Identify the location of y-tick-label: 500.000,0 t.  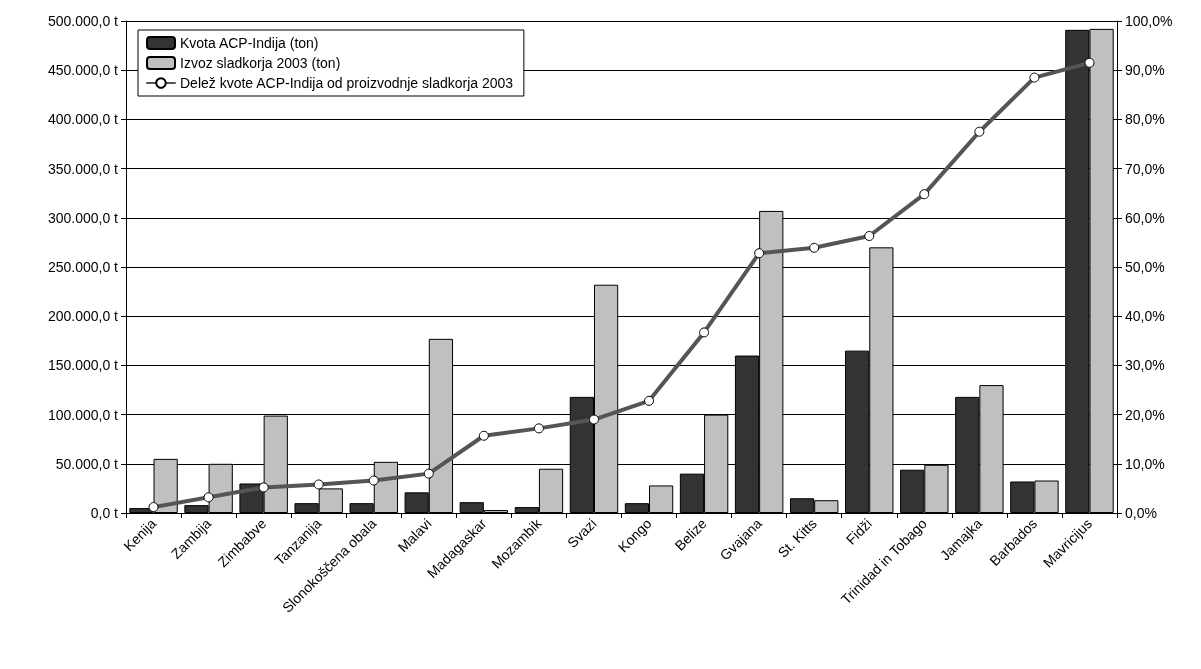
(83, 21).